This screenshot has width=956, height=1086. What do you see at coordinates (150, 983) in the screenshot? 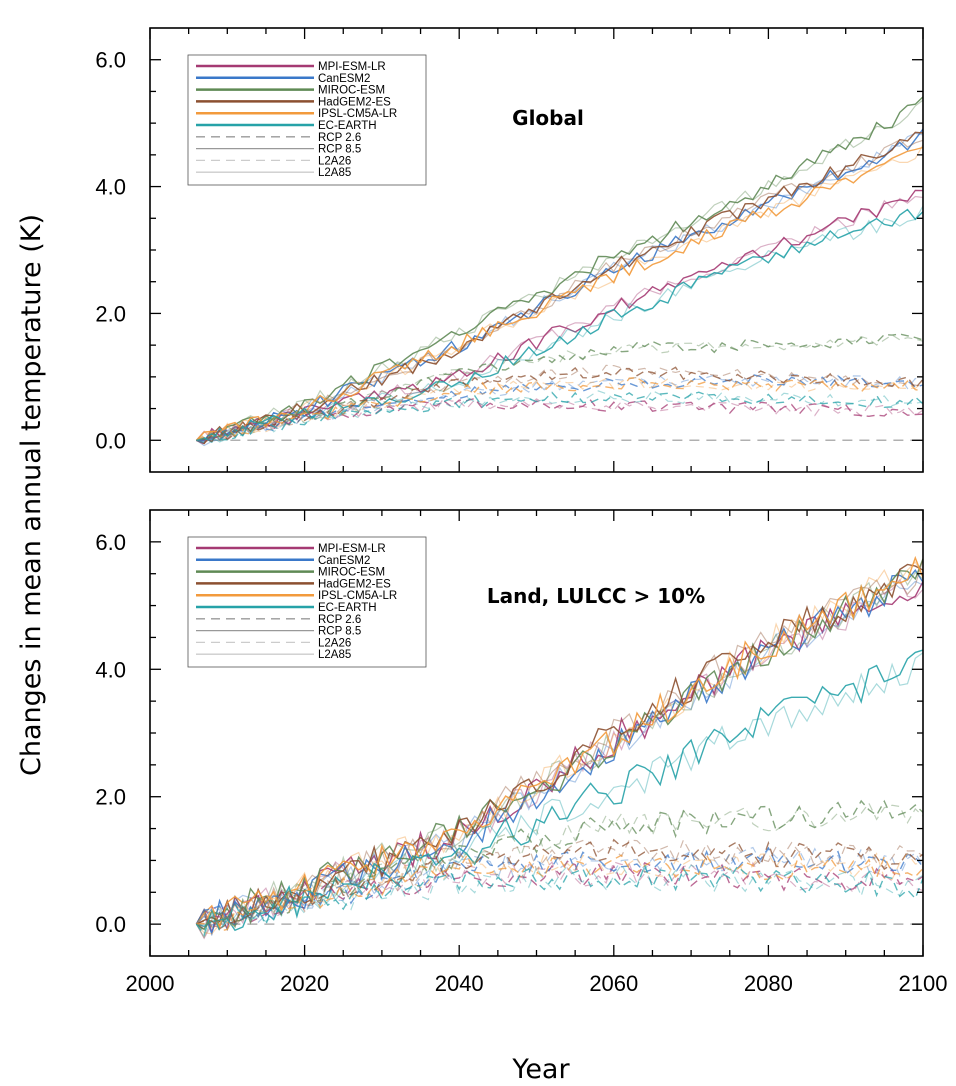
I see `x-tick-label: 2000` at bounding box center [150, 983].